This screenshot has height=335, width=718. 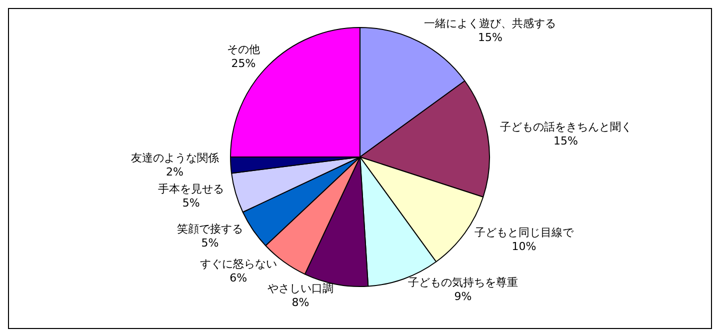 What do you see at coordinates (463, 296) in the screenshot?
I see `data-label: 9%` at bounding box center [463, 296].